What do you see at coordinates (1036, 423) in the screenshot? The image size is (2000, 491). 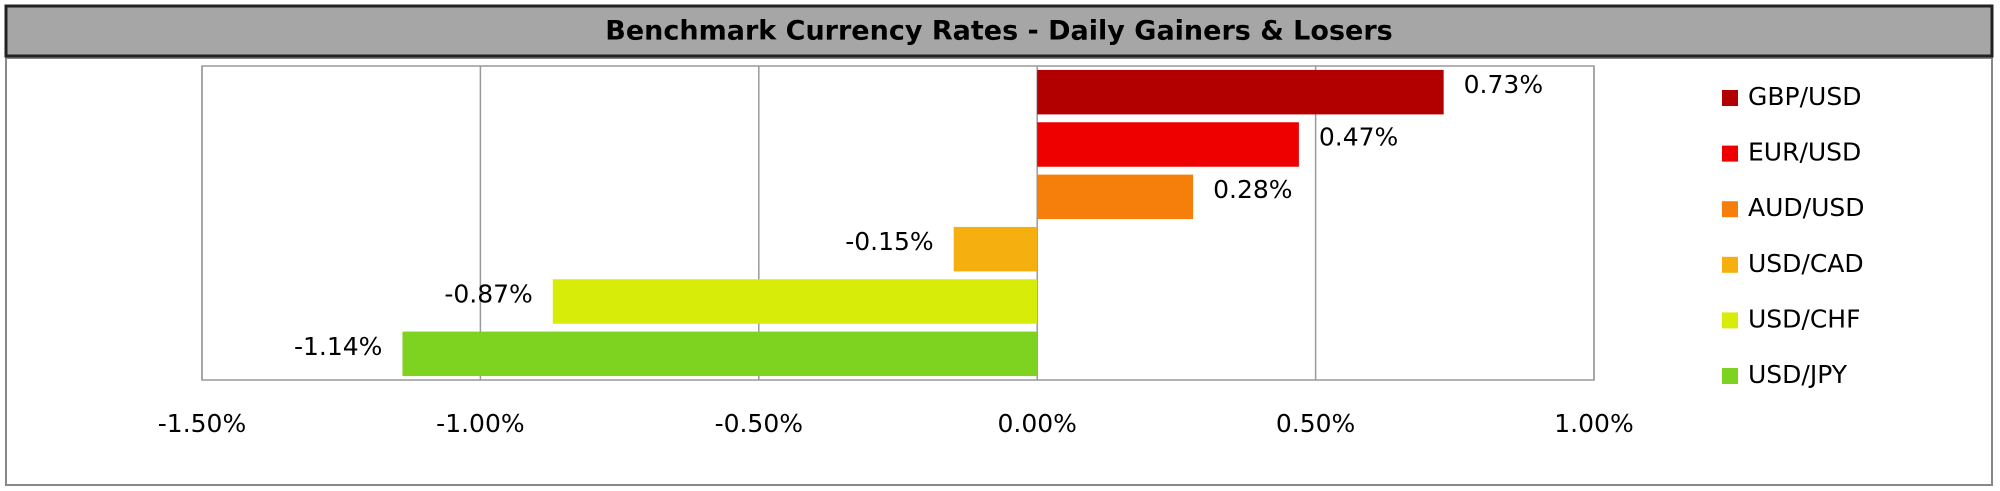 I see `x-tick-label: 0.00%` at bounding box center [1036, 423].